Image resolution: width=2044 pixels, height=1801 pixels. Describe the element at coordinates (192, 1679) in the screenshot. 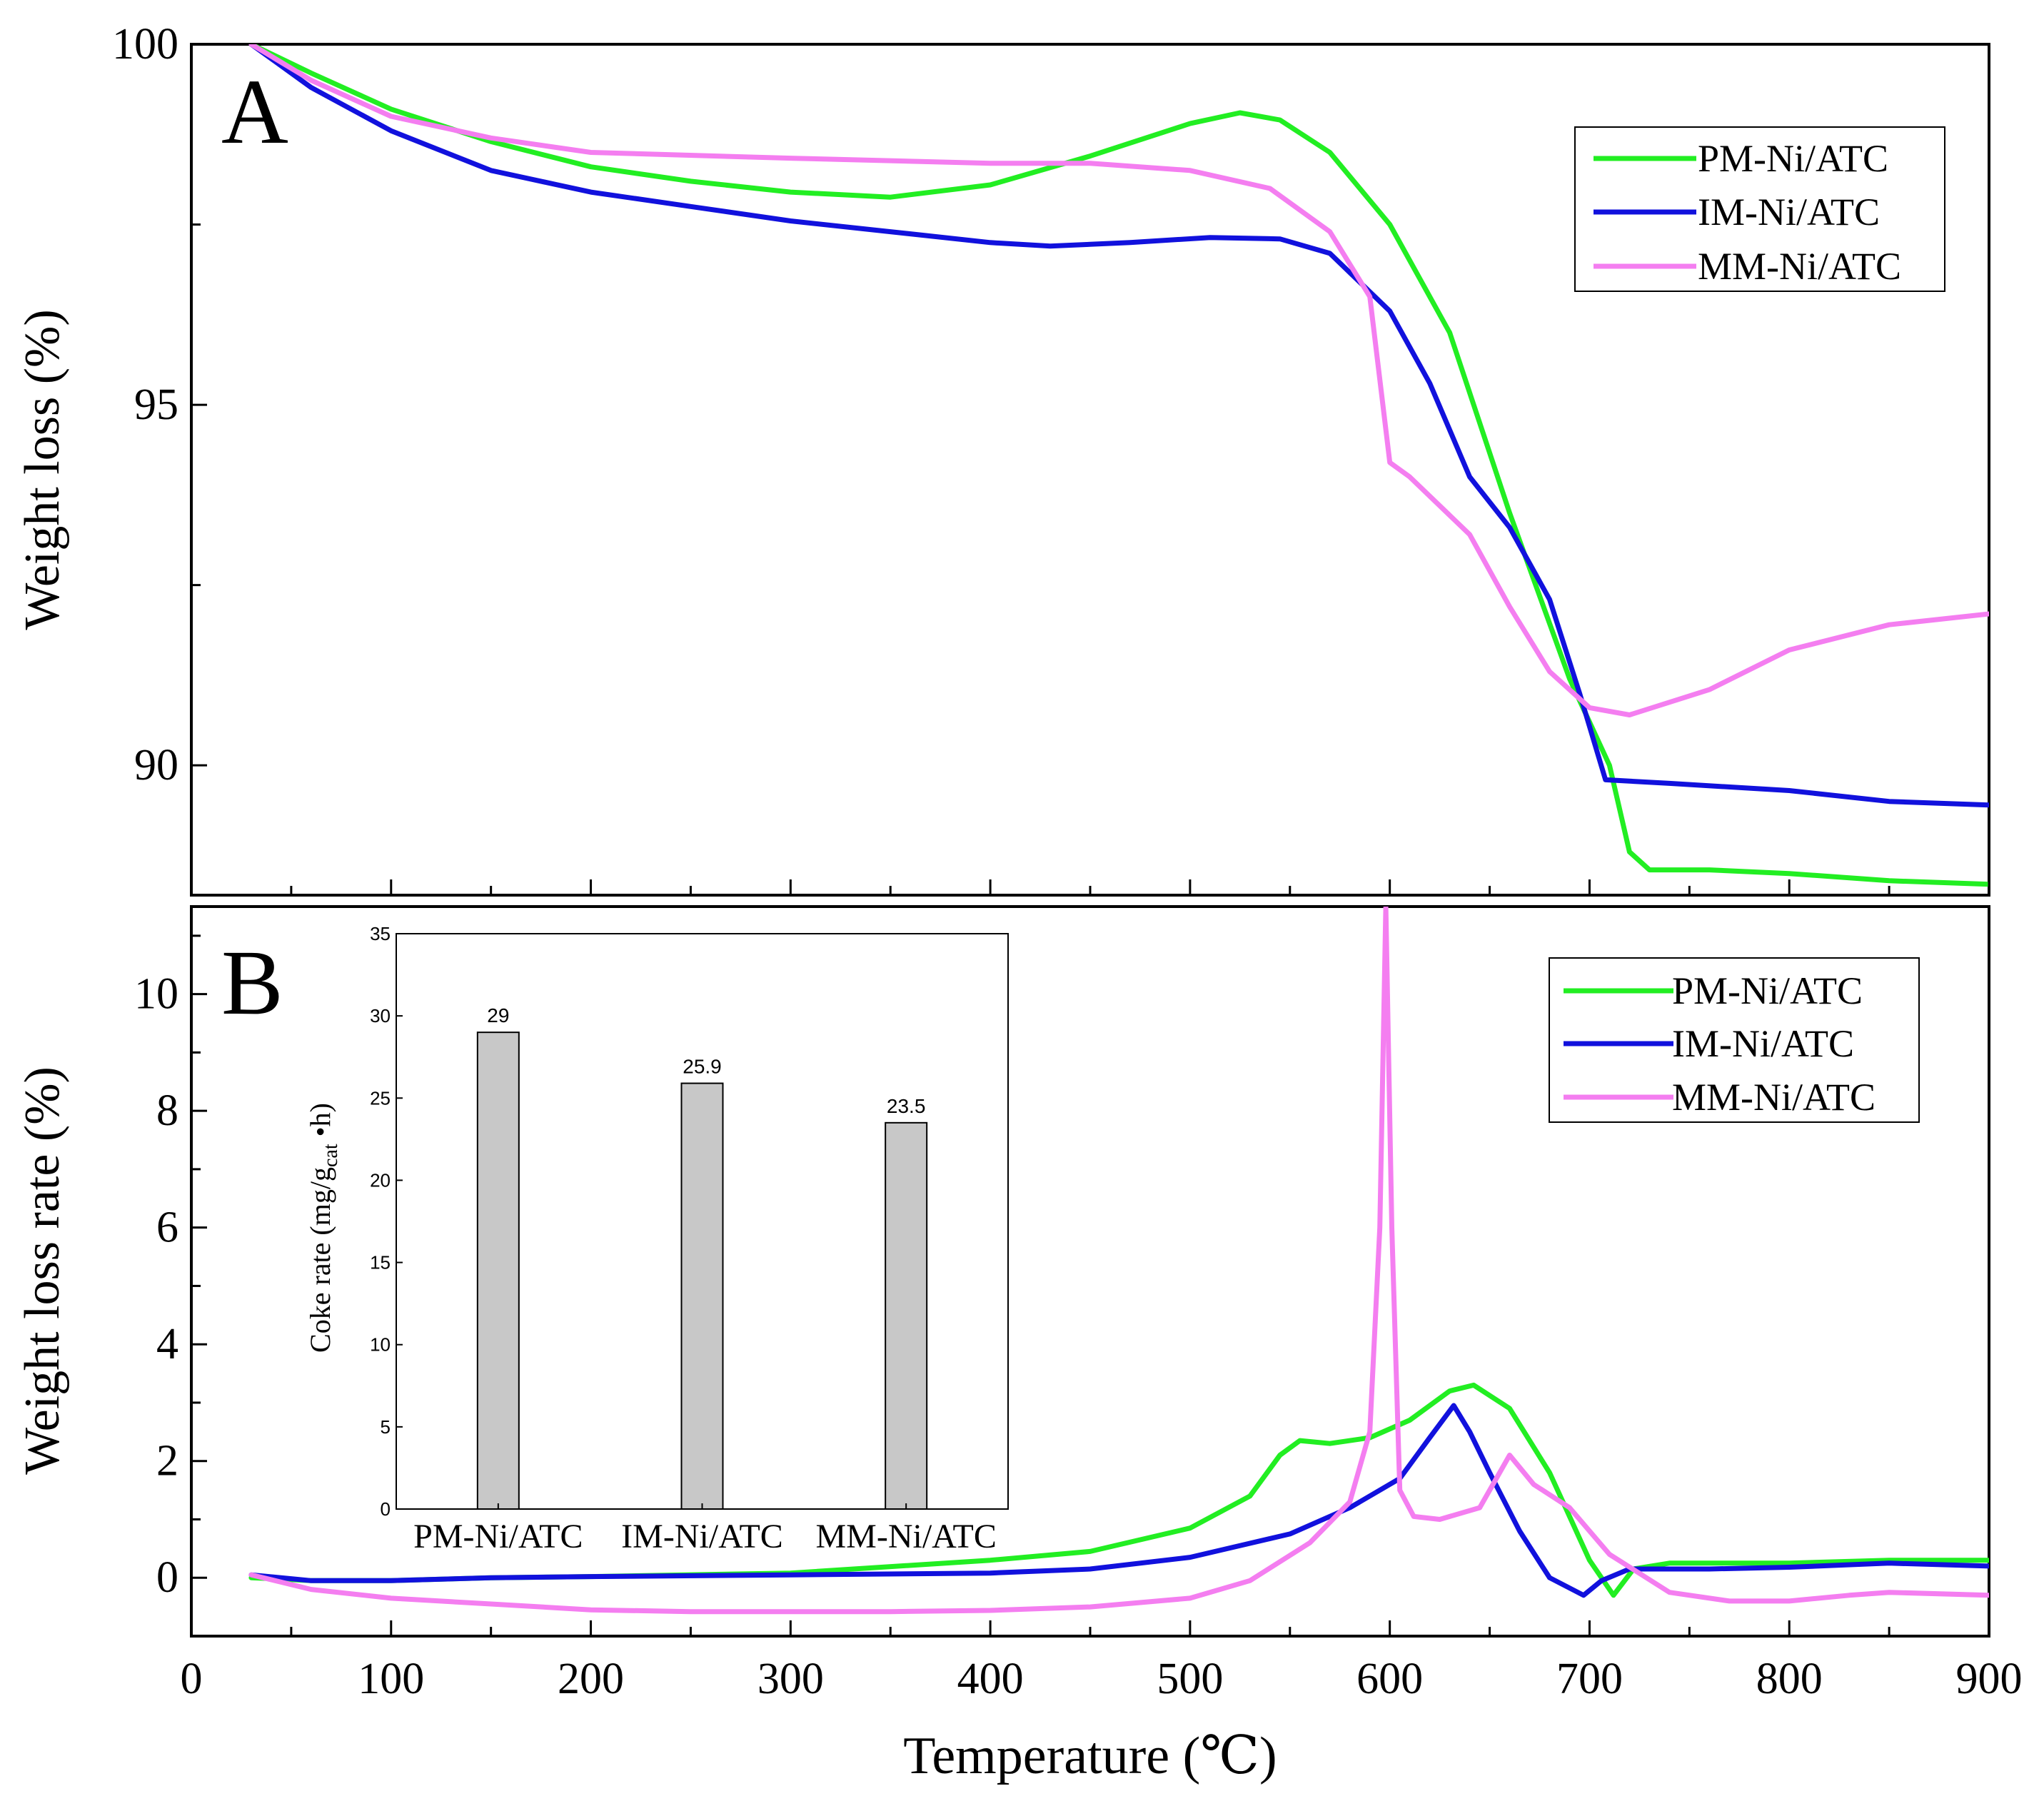

I see `x-tick-label: 0` at that location.